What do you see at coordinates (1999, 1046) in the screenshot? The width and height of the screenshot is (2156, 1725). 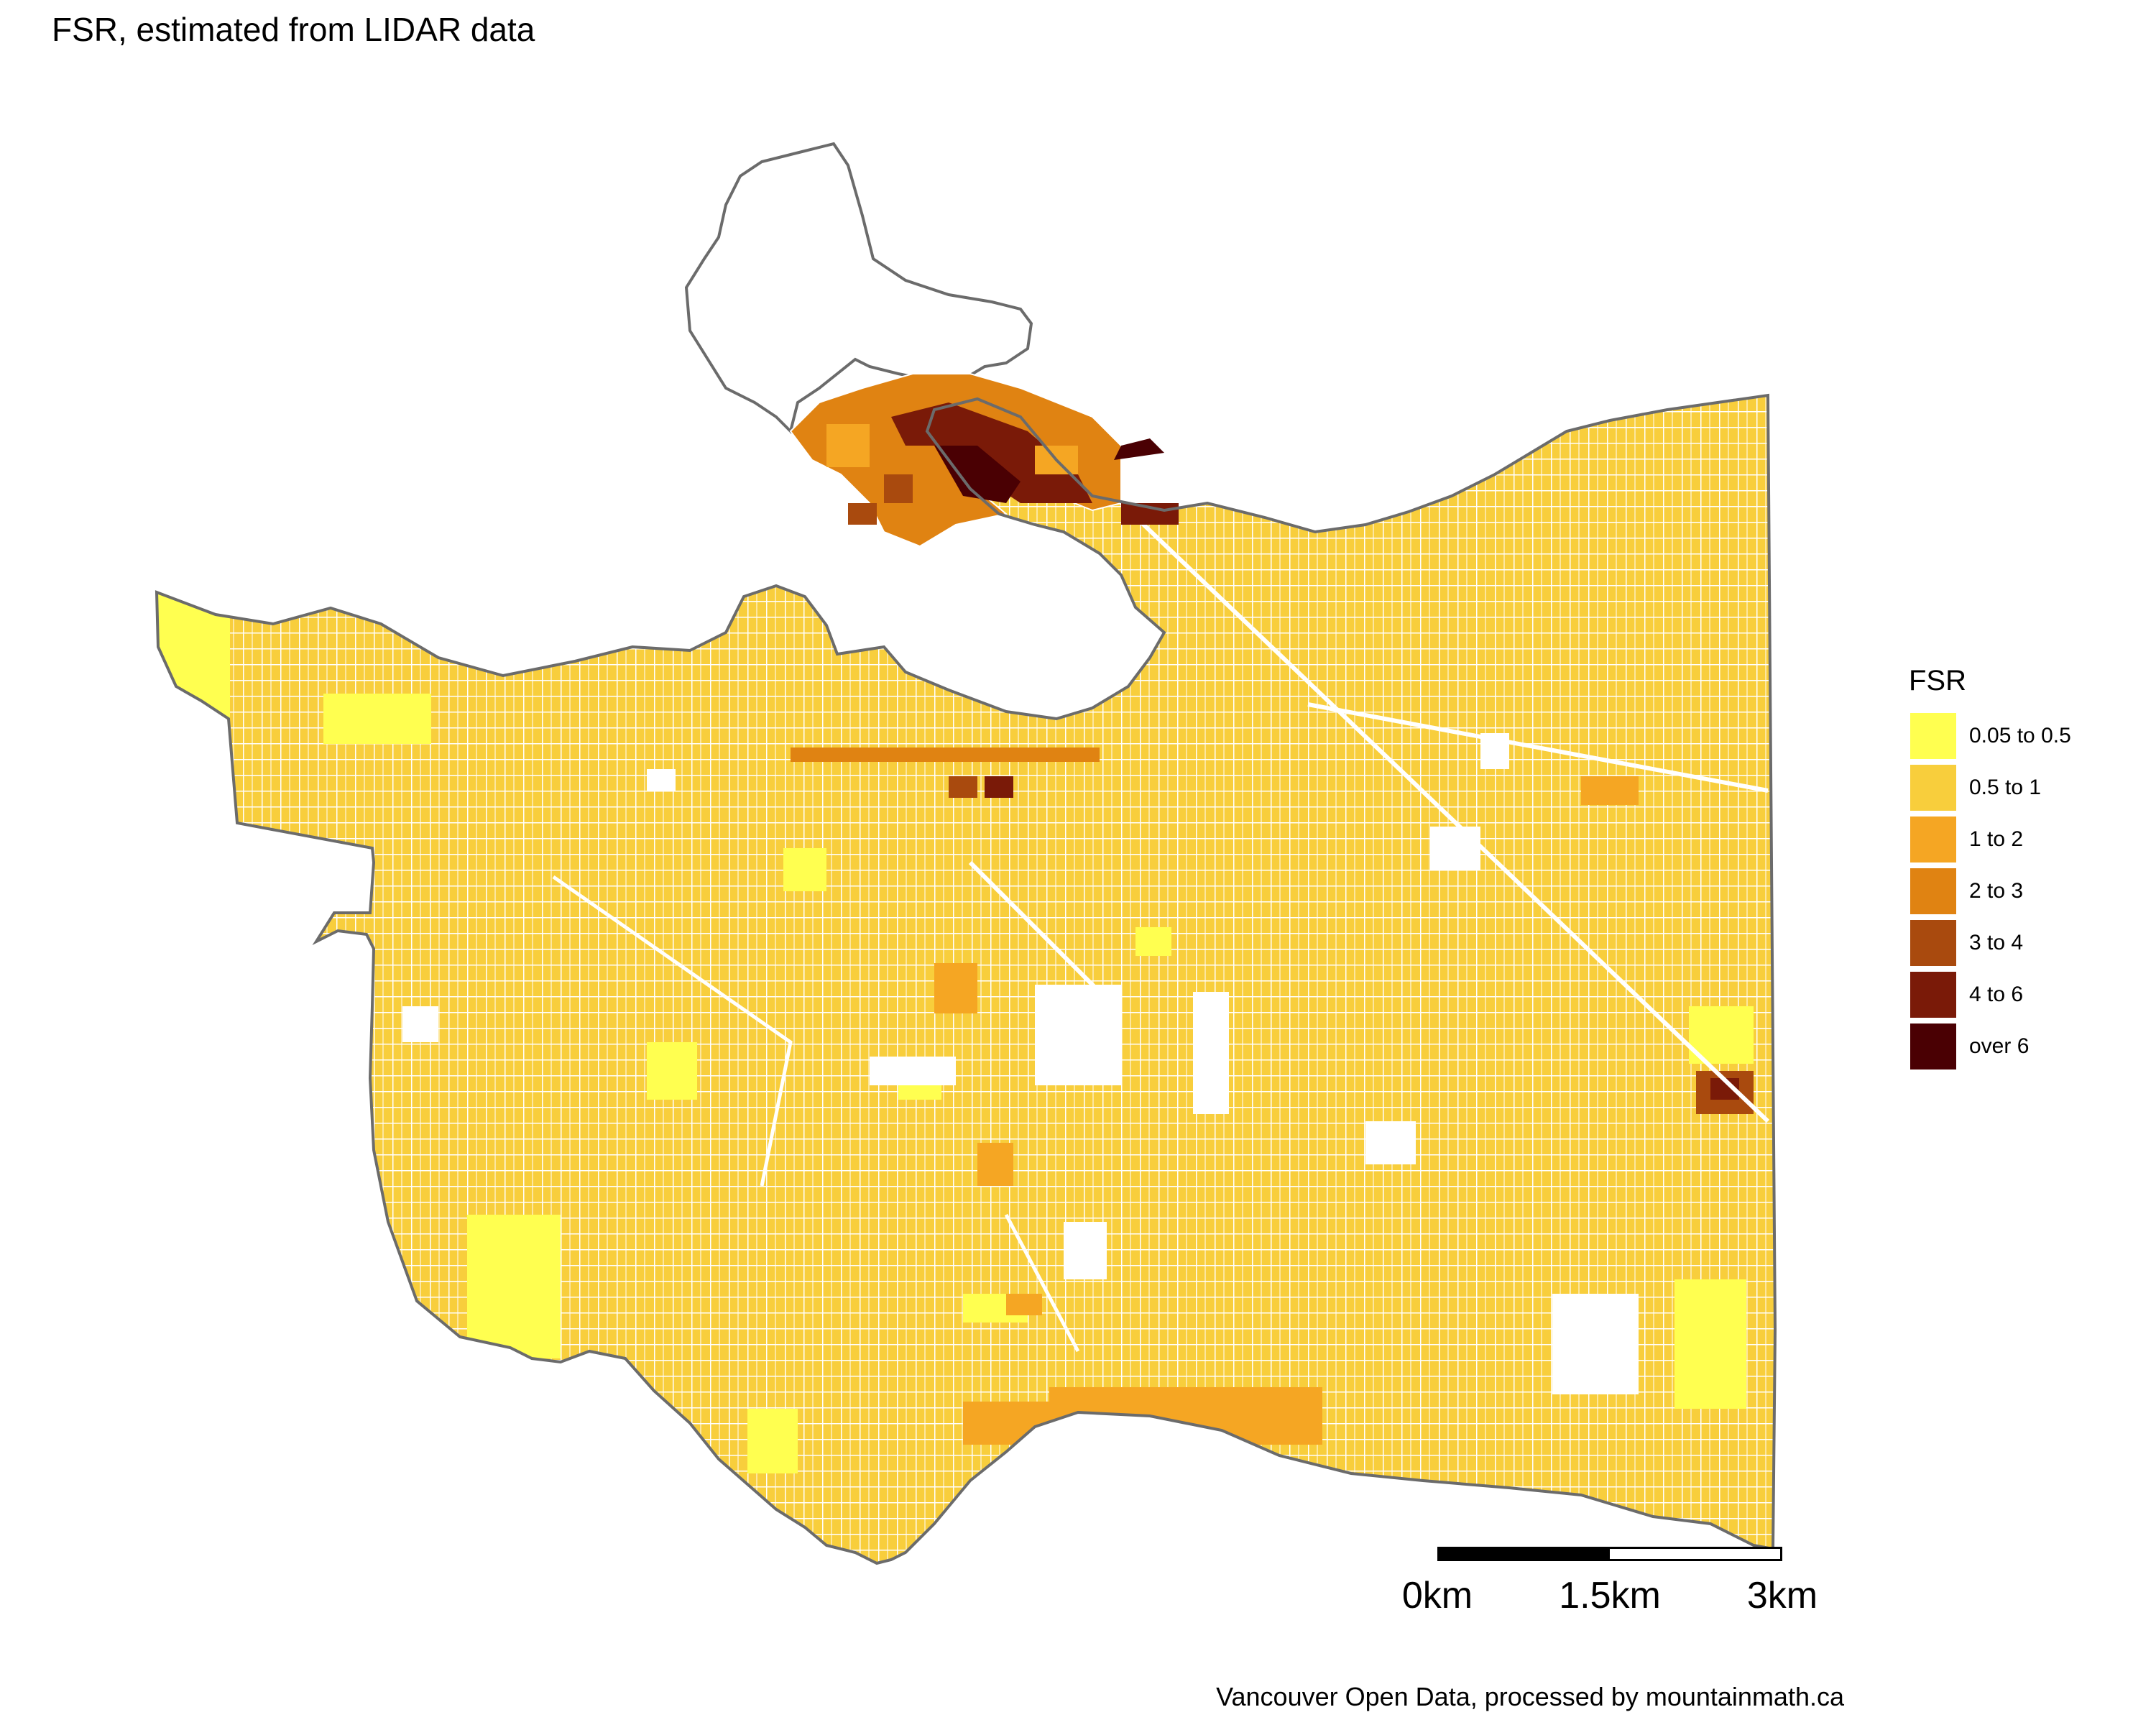 I see `legend-label: over 6` at bounding box center [1999, 1046].